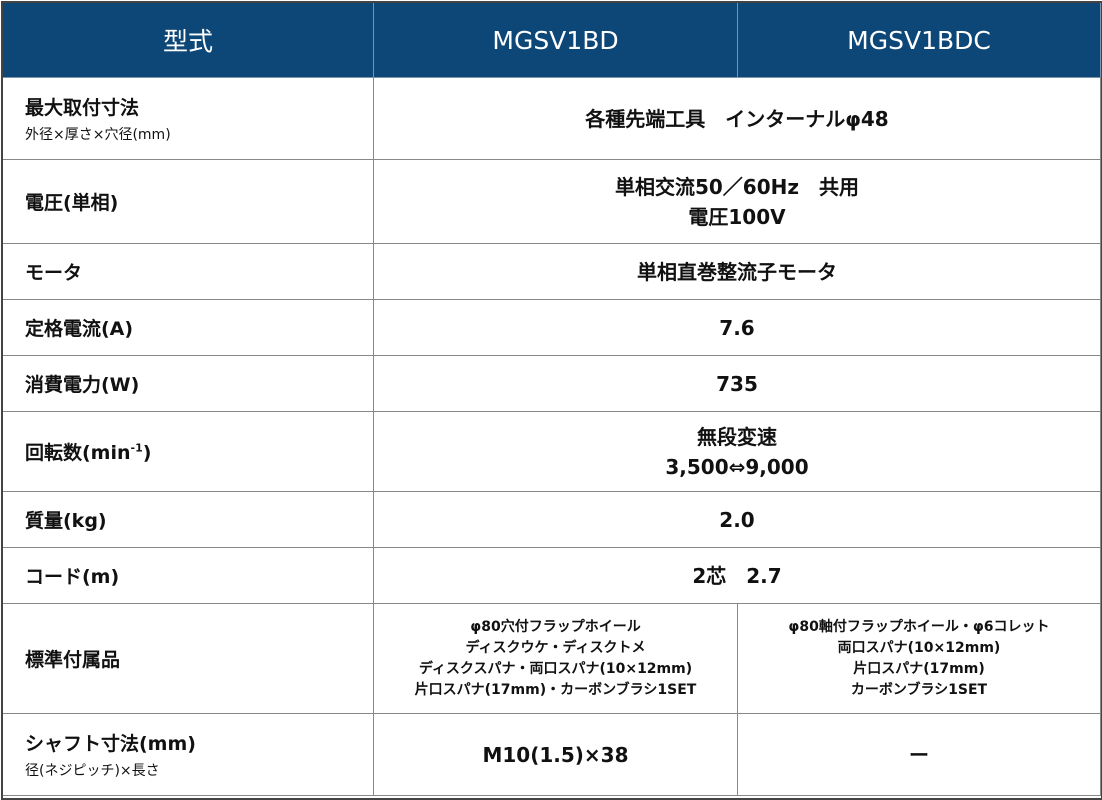  I want to click on table-row: コード(m) 2芯 2.7, so click(551, 575).